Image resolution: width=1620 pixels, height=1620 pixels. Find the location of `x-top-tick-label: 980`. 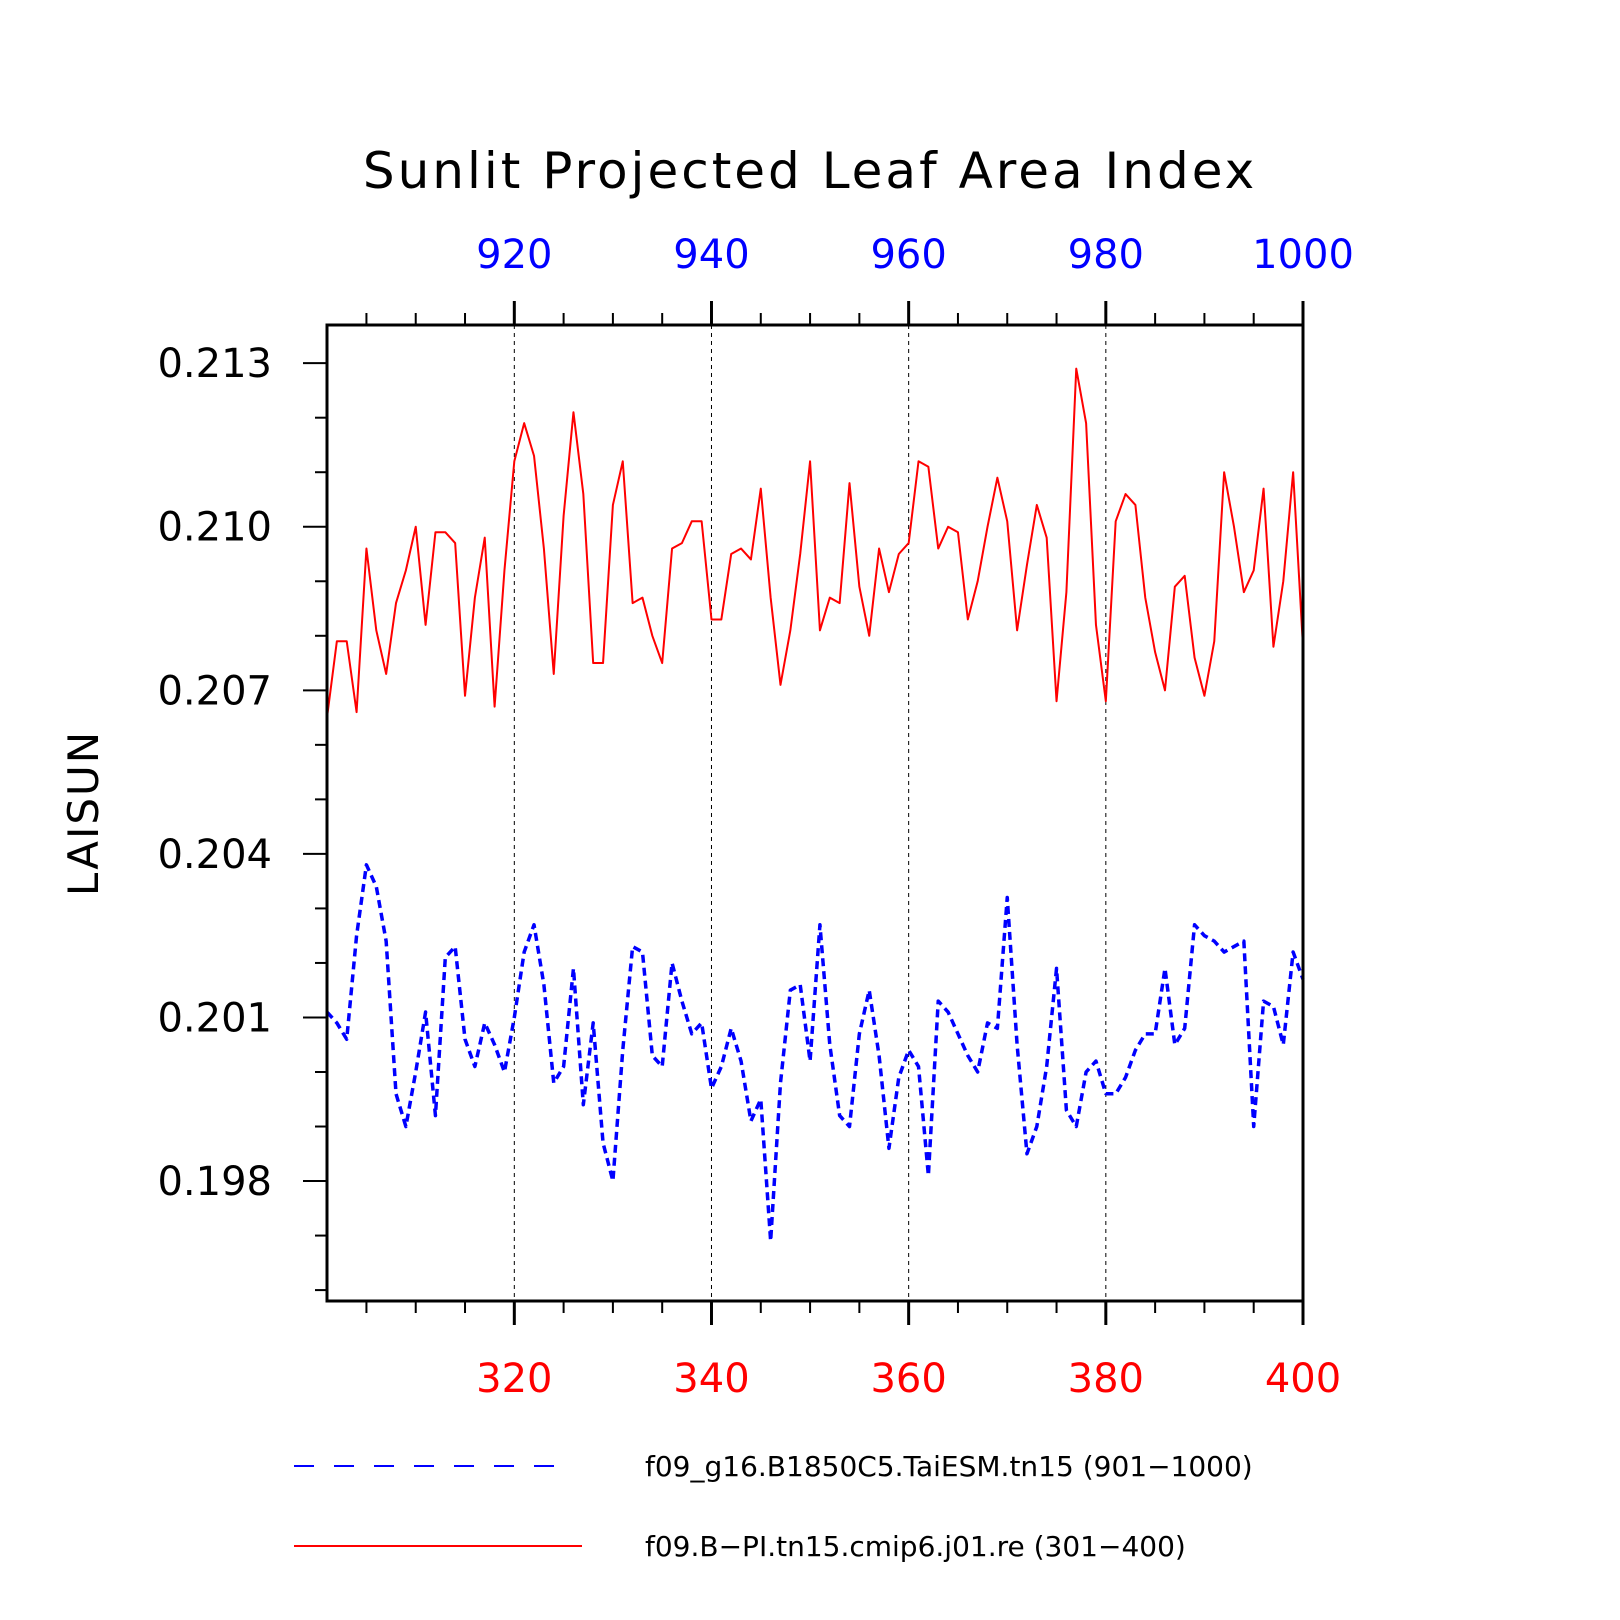

x-top-tick-label: 980 is located at coordinates (1106, 255).